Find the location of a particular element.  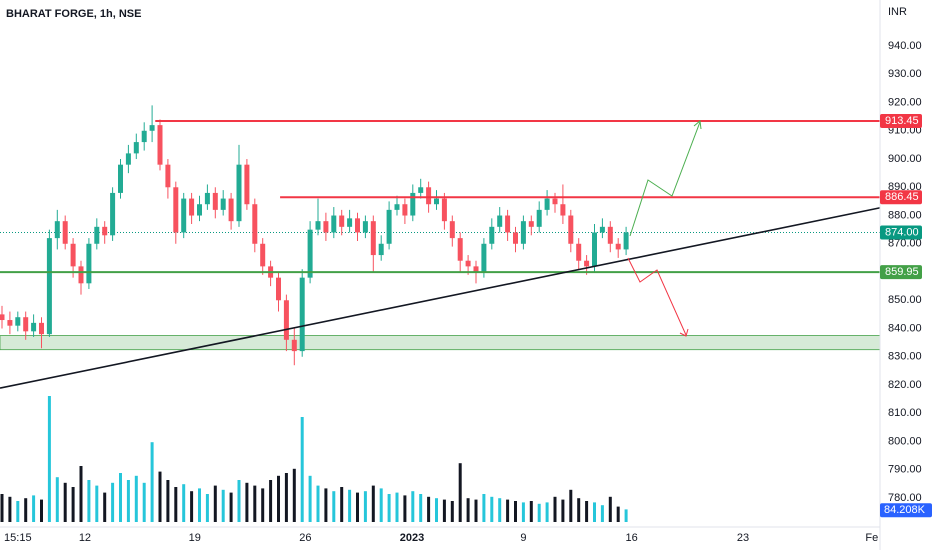

x-tick-label: 26 is located at coordinates (305, 538).